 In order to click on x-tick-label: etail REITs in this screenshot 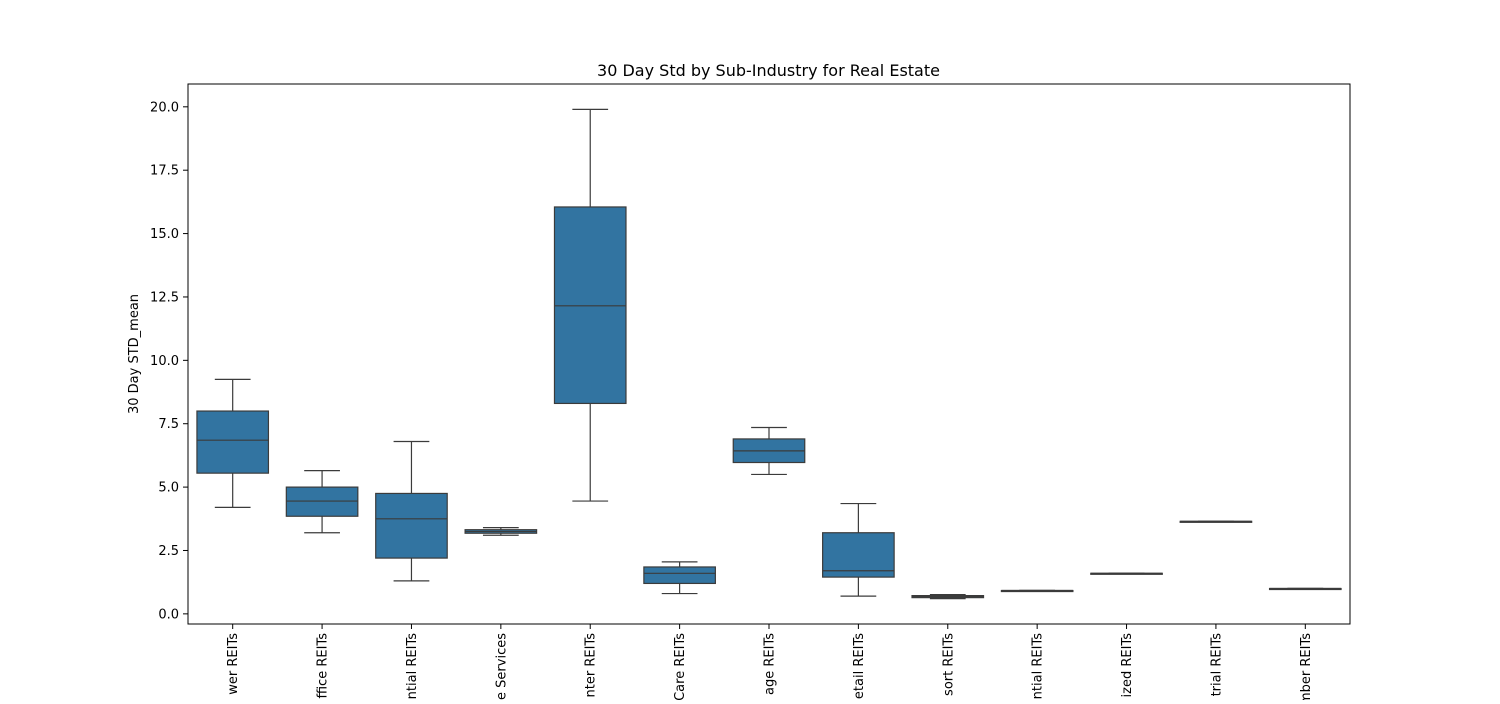, I will do `click(859, 666)`.